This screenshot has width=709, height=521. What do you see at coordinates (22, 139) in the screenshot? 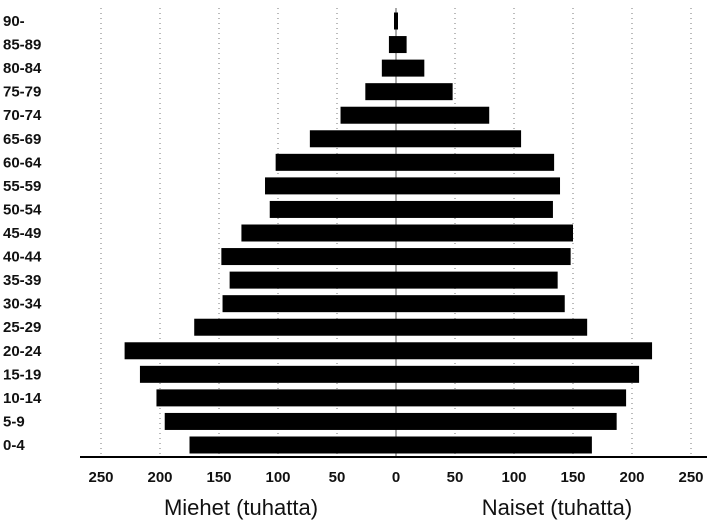
I see `age-group-label: 65-69` at bounding box center [22, 139].